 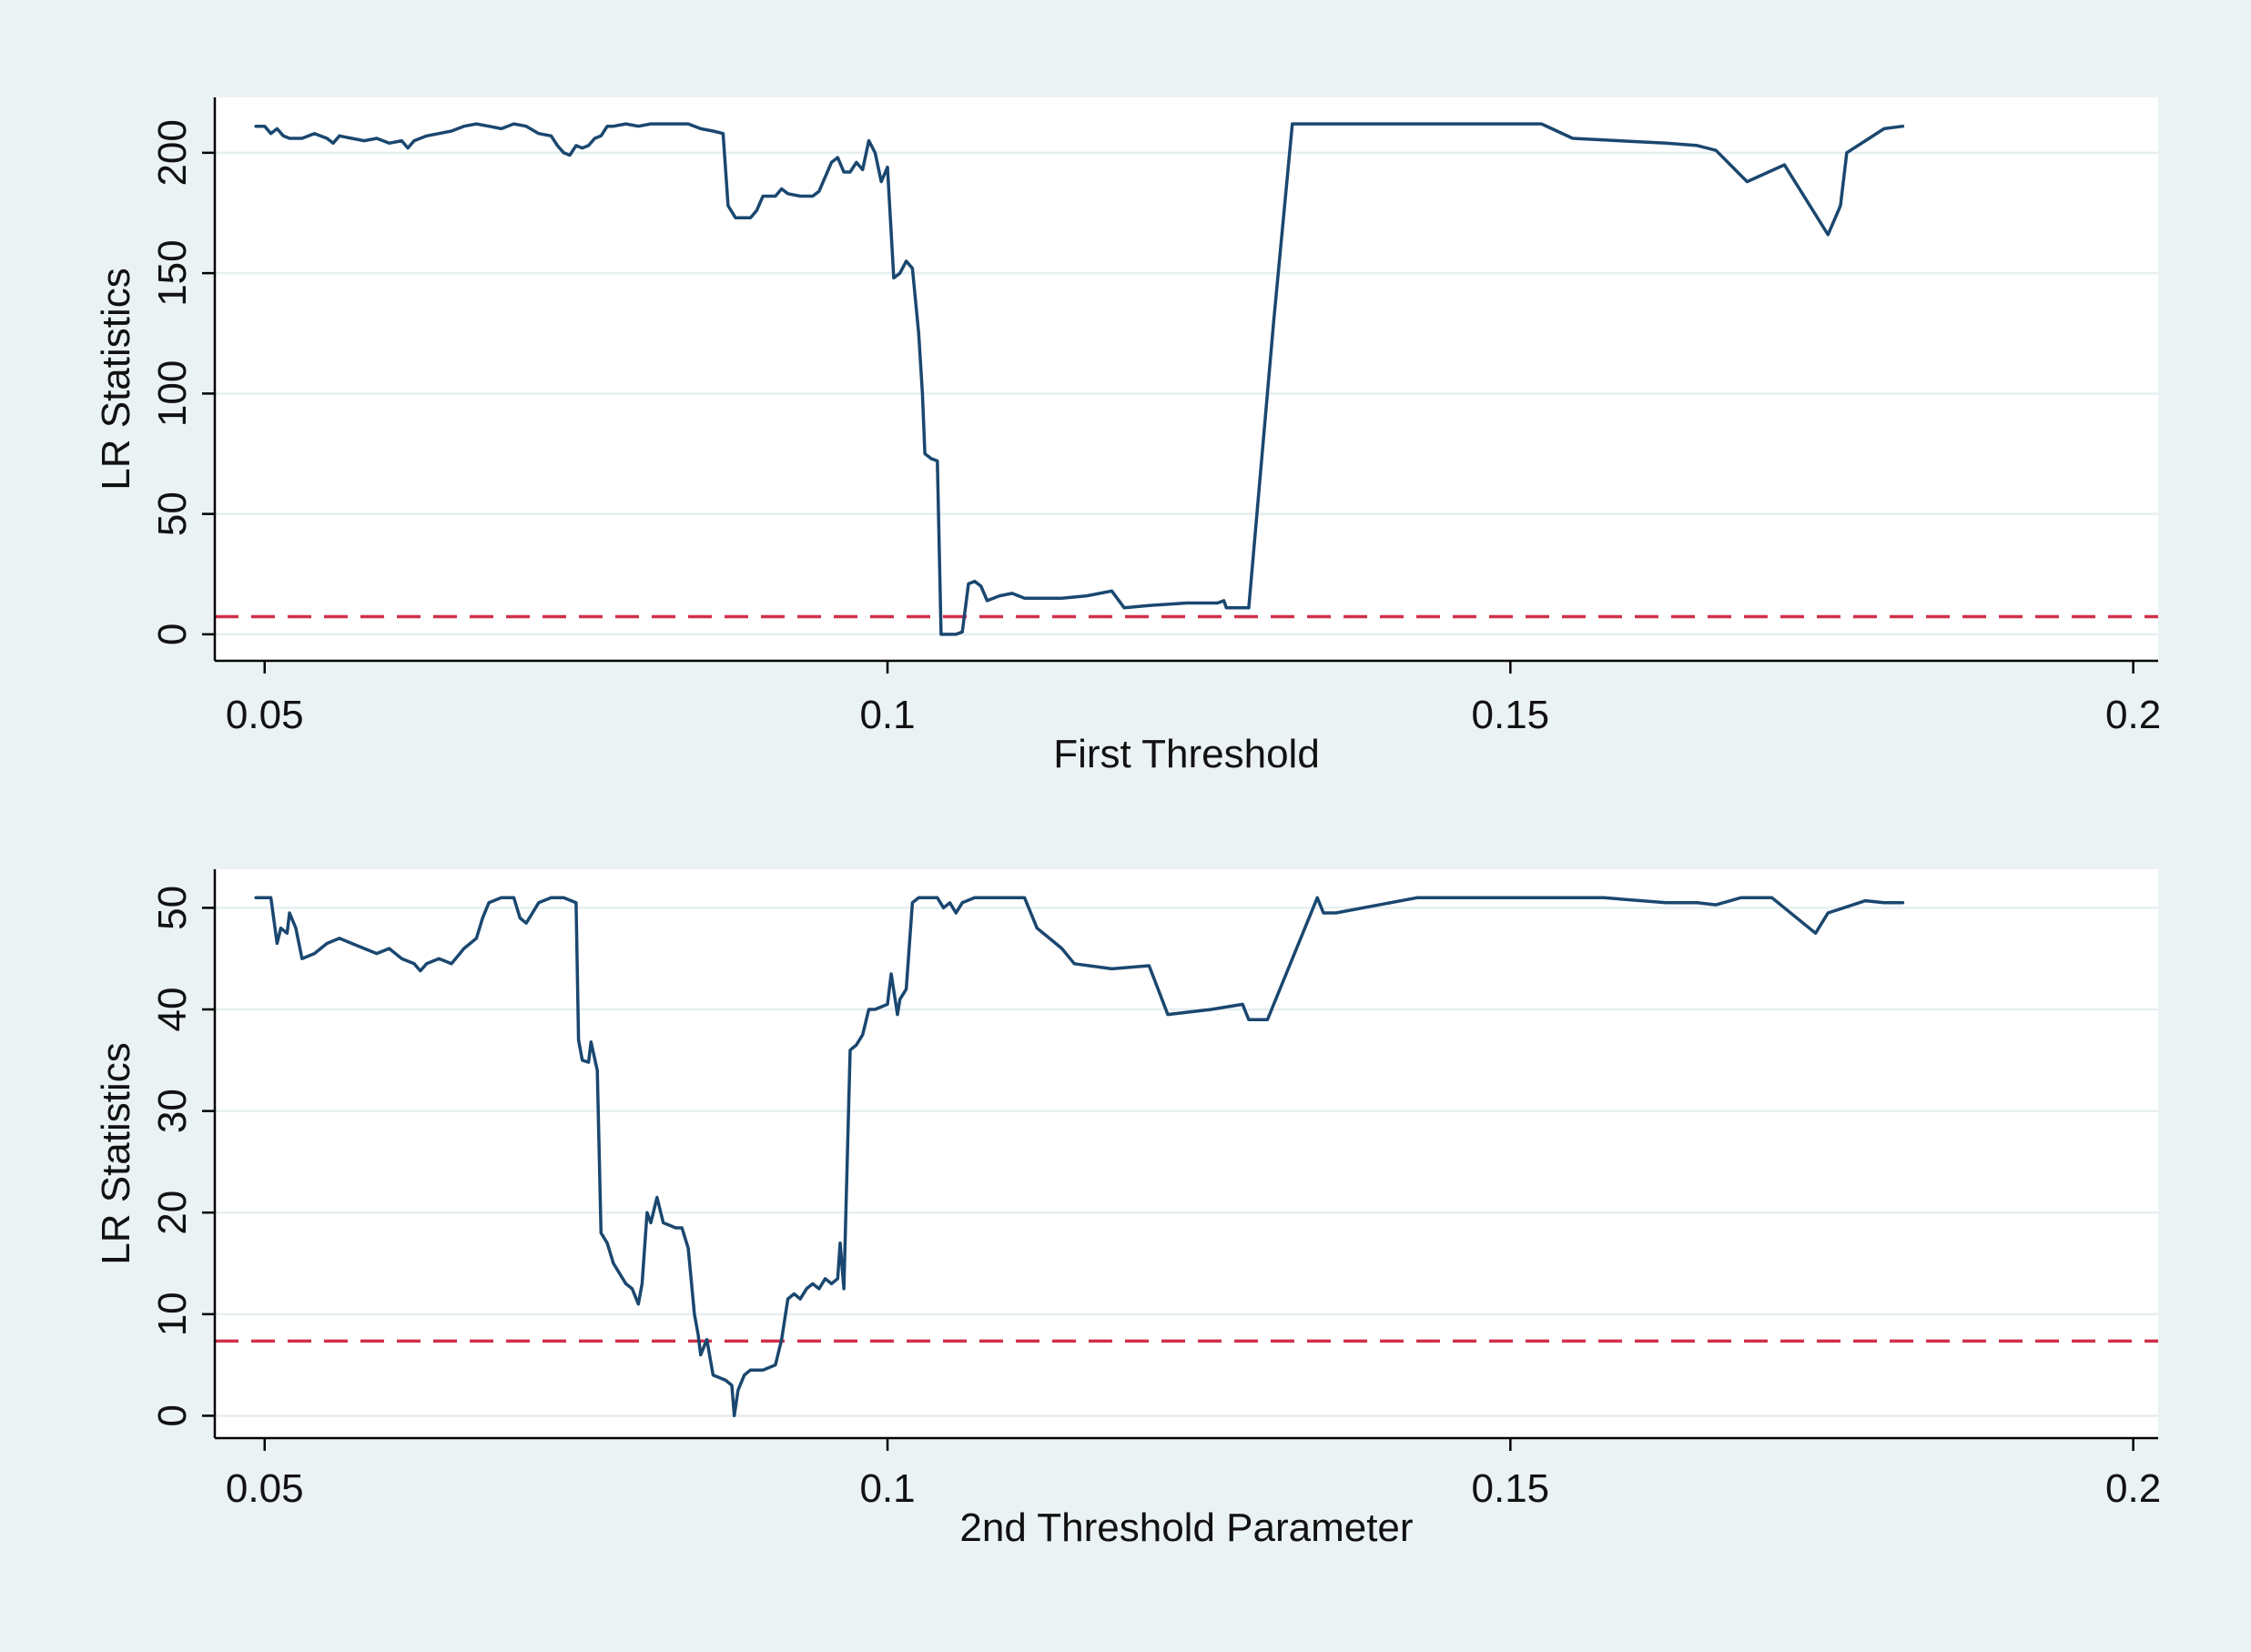 What do you see at coordinates (1187, 754) in the screenshot?
I see `x-axis-label: First Threshold` at bounding box center [1187, 754].